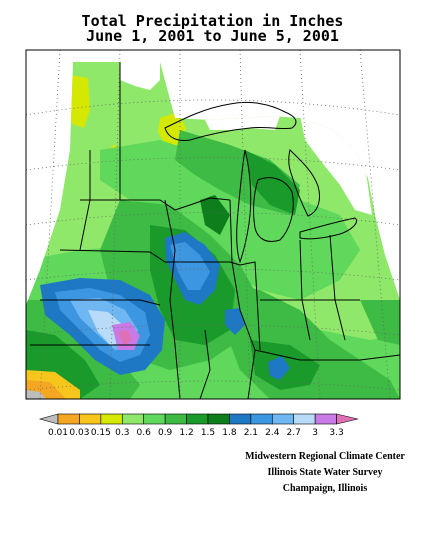 The width and height of the screenshot is (425, 550). Describe the element at coordinates (315, 433) in the screenshot. I see `legend-label: 3` at that location.